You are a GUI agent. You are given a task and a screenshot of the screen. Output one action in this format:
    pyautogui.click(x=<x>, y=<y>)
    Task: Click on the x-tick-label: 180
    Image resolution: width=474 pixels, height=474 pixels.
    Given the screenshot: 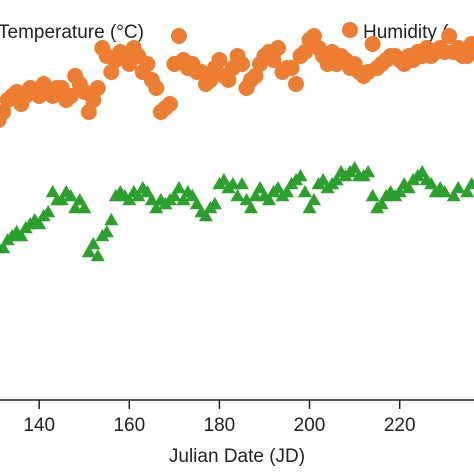 What is the action you would take?
    pyautogui.click(x=220, y=425)
    